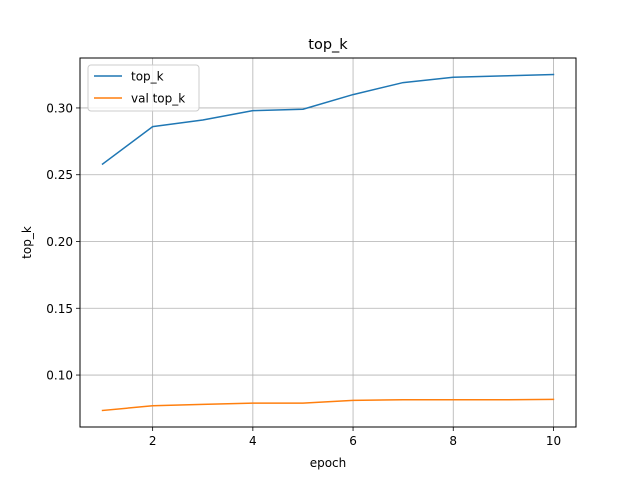 The width and height of the screenshot is (640, 480). Describe the element at coordinates (328, 119) in the screenshot. I see `series-line-top-k` at that location.